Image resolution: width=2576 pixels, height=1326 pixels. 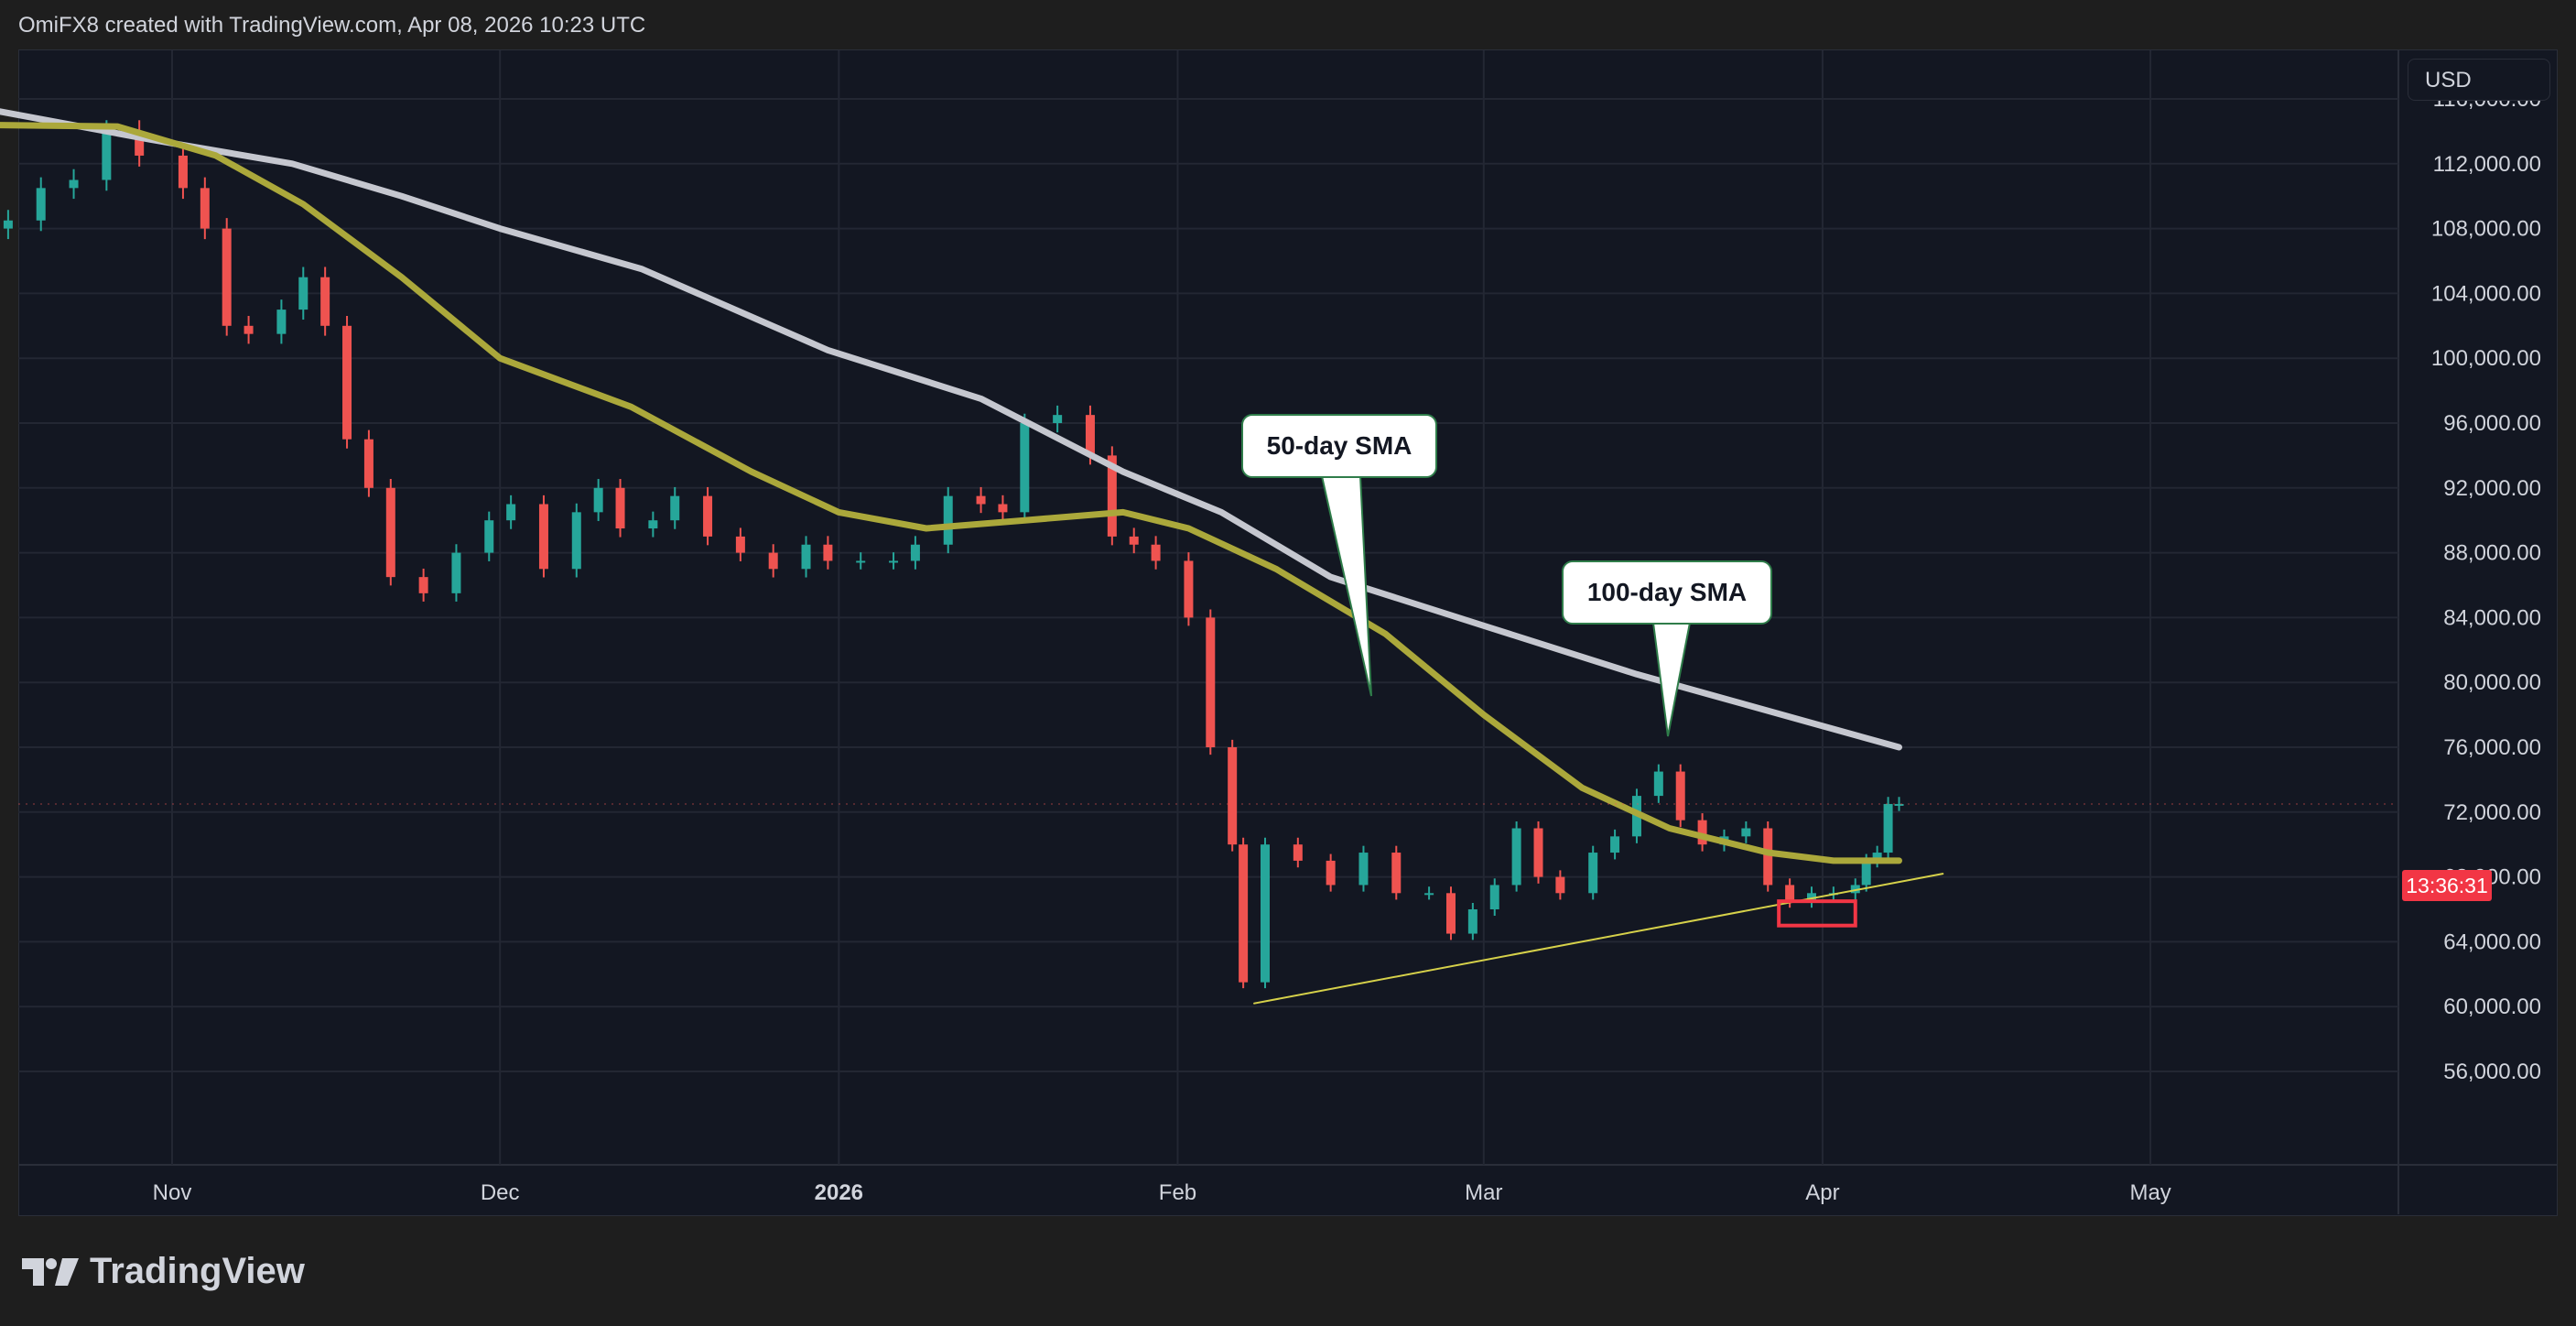 I want to click on y-tick-label: 76,000.00, so click(x=2492, y=747).